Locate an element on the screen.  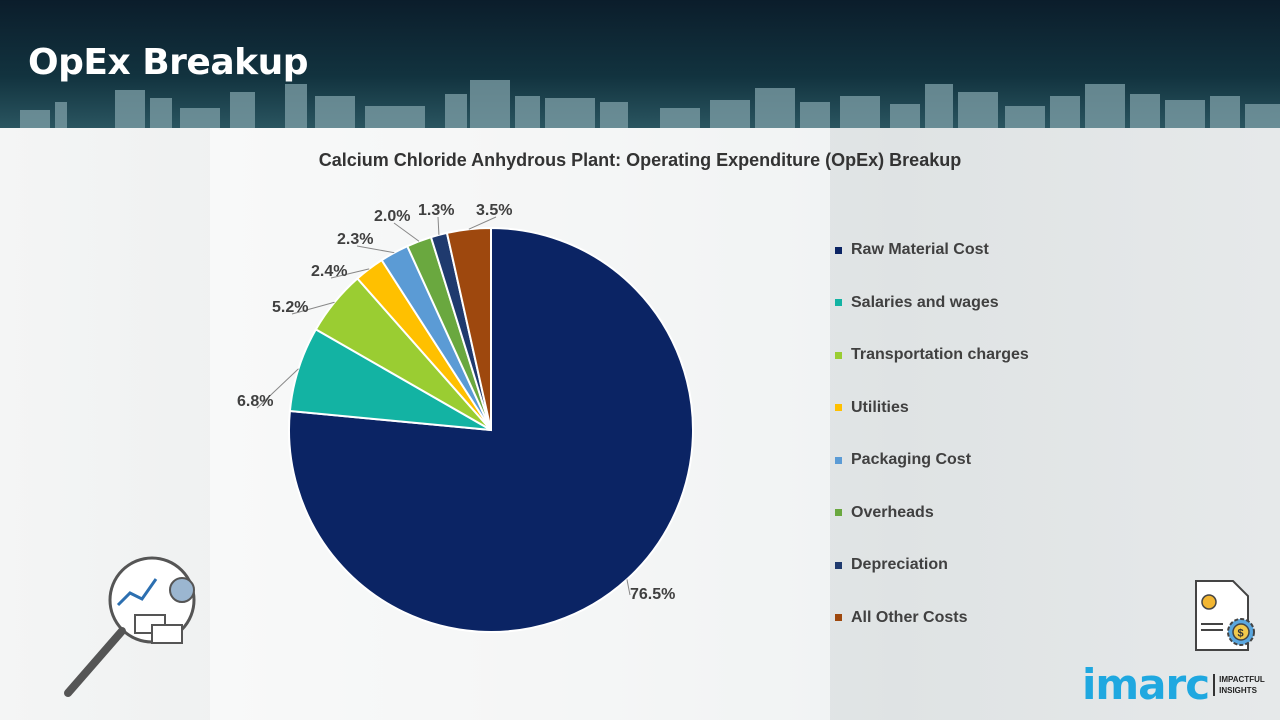
legend-label: Utilities is located at coordinates (880, 407).